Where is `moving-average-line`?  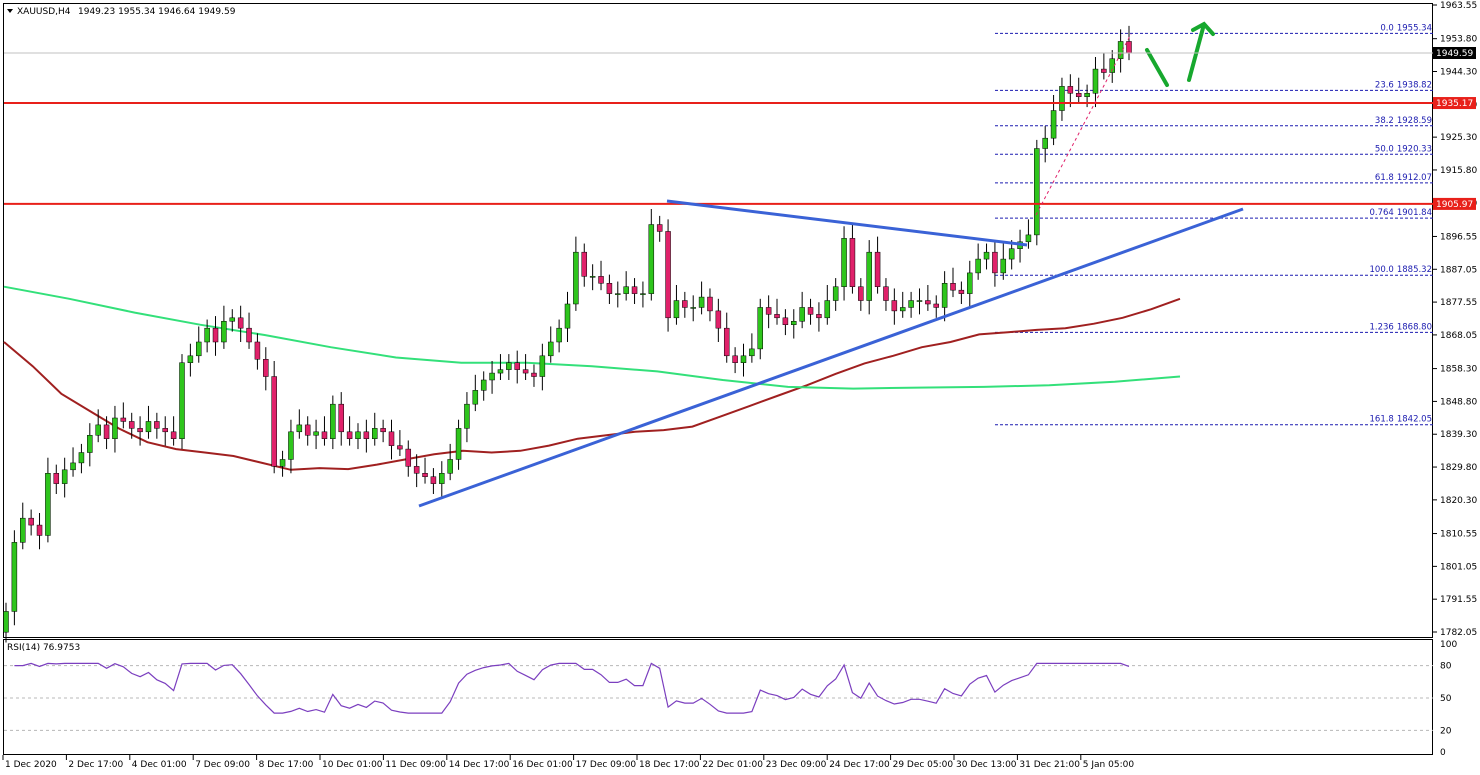
moving-average-line is located at coordinates (592, 337).